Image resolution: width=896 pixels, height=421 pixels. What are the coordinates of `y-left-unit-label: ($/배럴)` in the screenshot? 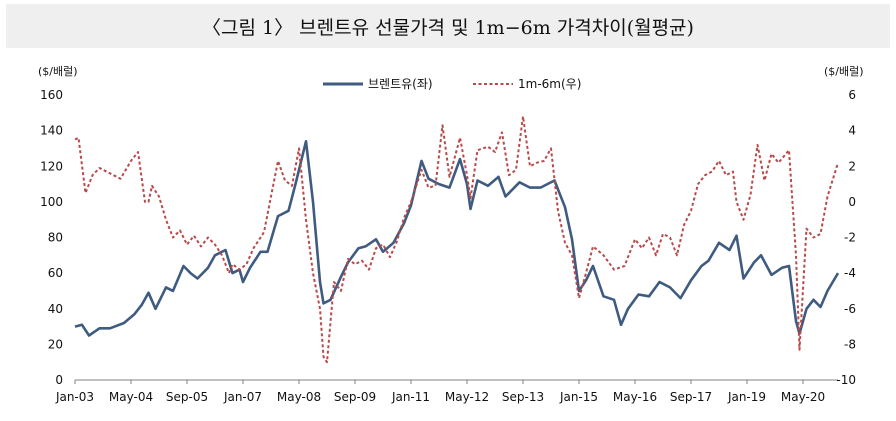 It's located at (58, 71).